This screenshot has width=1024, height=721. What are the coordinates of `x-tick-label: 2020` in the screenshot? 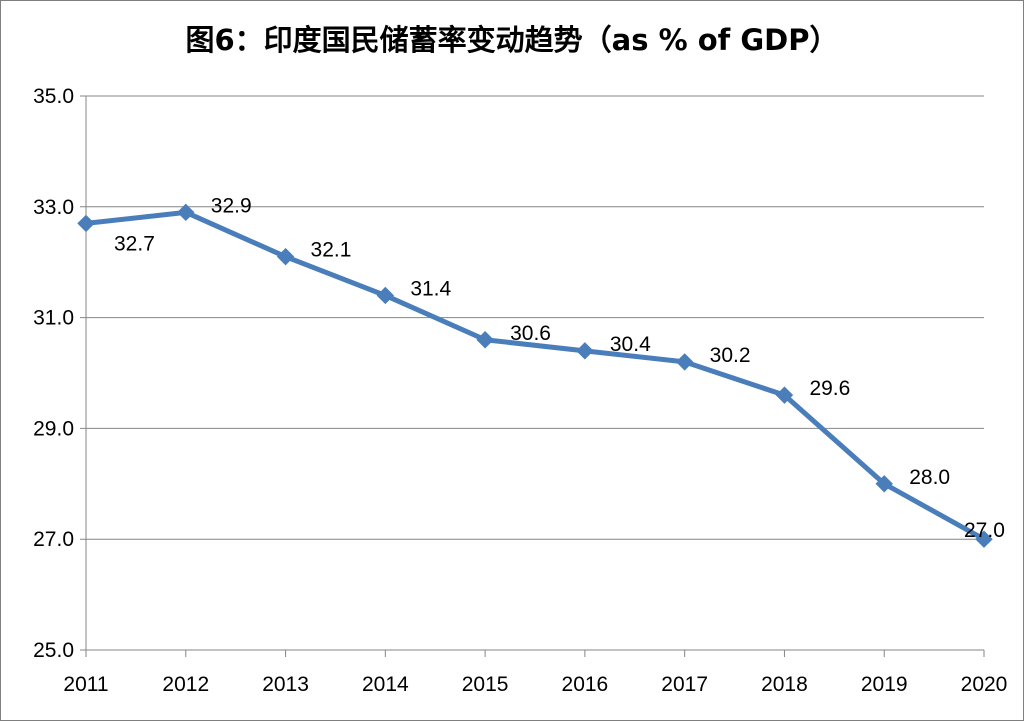 It's located at (984, 684).